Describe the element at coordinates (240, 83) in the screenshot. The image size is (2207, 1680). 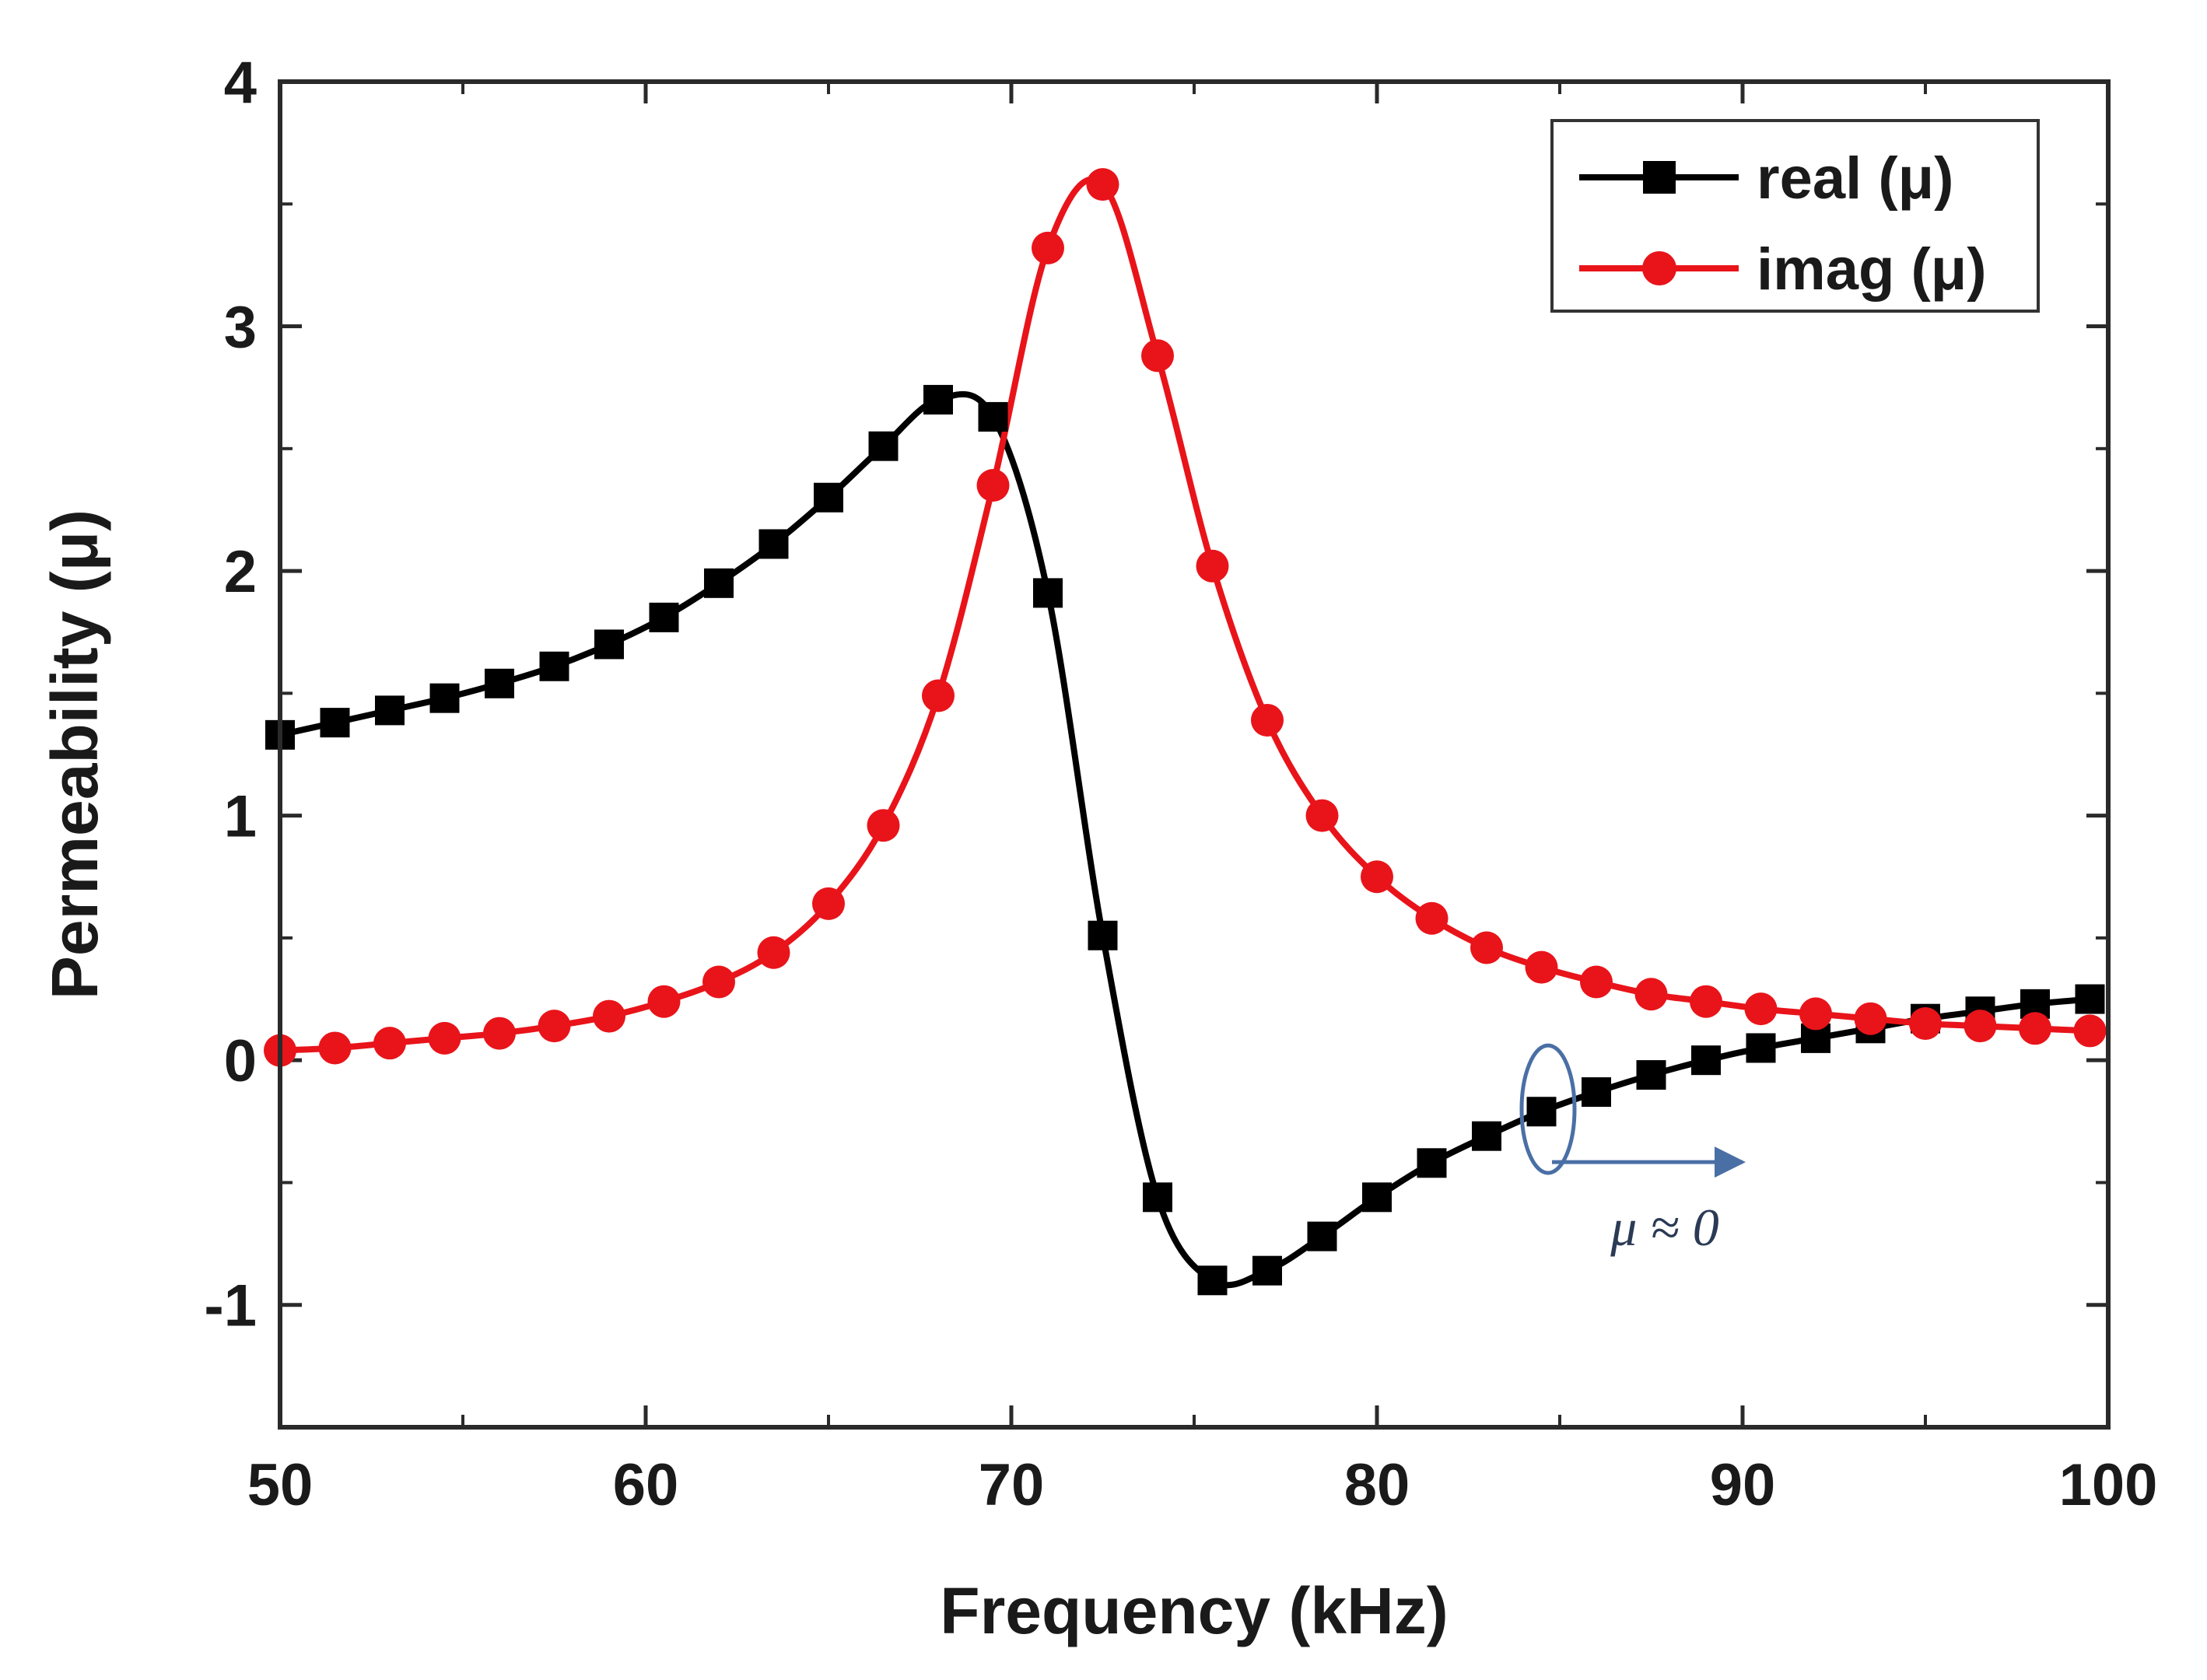
I see `y-tick-label: 4` at that location.